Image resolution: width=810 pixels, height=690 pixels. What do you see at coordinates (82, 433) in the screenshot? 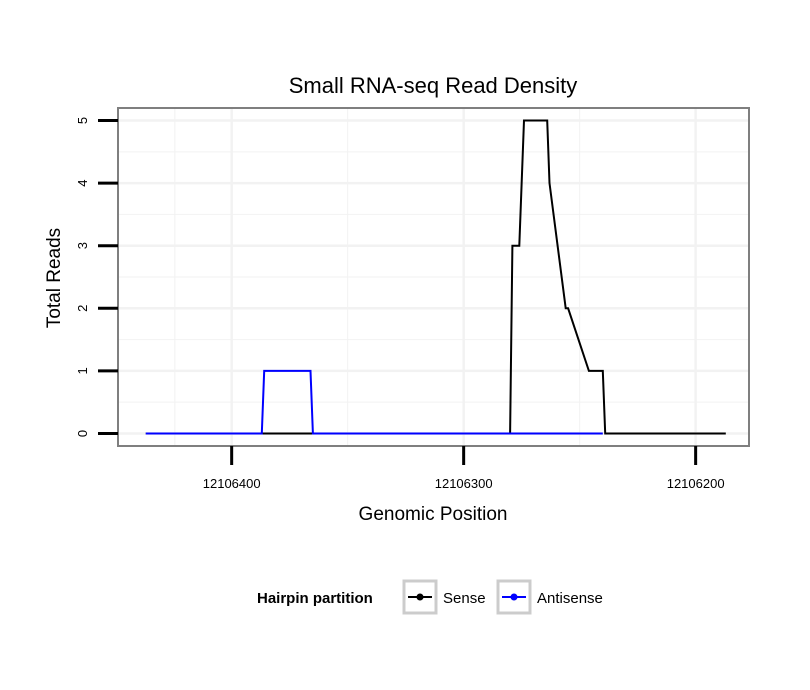
I see `y-tick-label: 0` at bounding box center [82, 433].